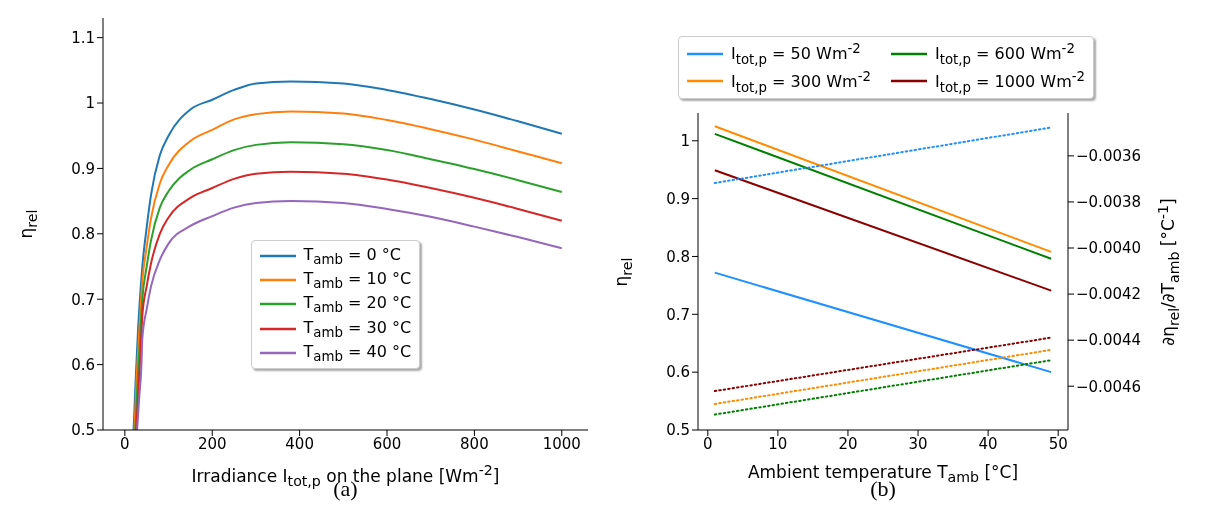 The height and width of the screenshot is (523, 1212). Describe the element at coordinates (848, 443) in the screenshot. I see `x-tick-label: 20` at that location.